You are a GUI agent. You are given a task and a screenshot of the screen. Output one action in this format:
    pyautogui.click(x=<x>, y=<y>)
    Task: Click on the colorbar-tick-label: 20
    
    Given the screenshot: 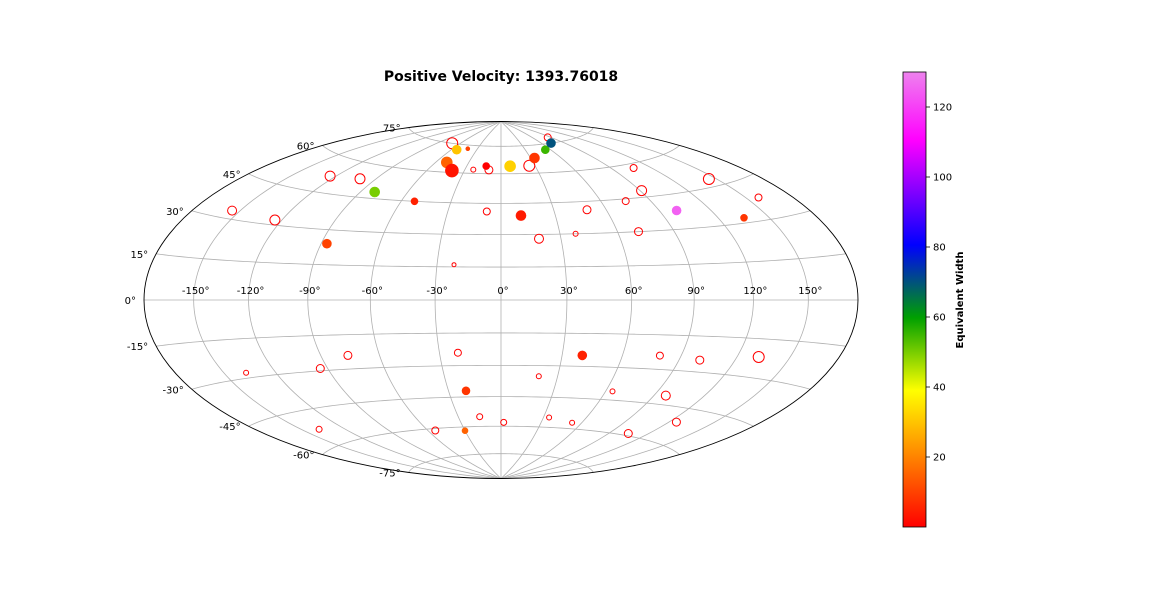 What is the action you would take?
    pyautogui.click(x=939, y=458)
    